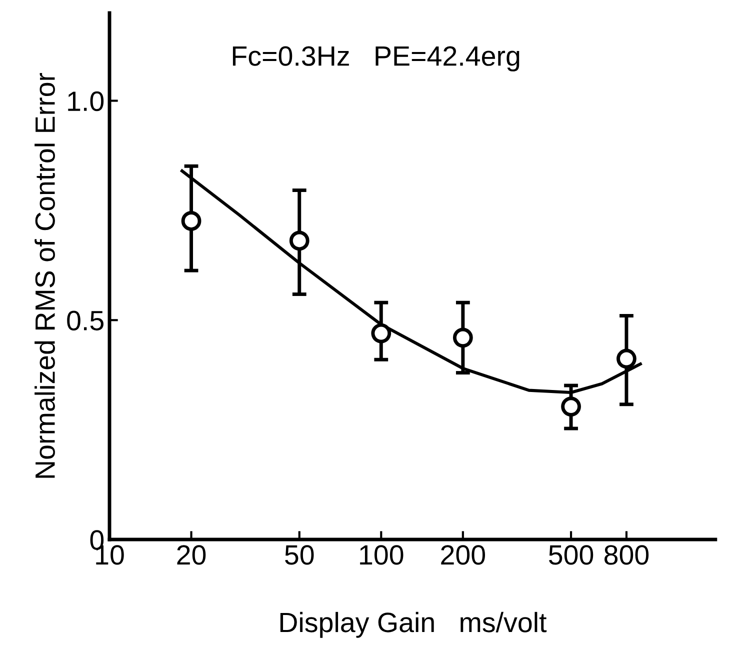  Describe the element at coordinates (191, 555) in the screenshot. I see `x-tick-label: 20` at that location.